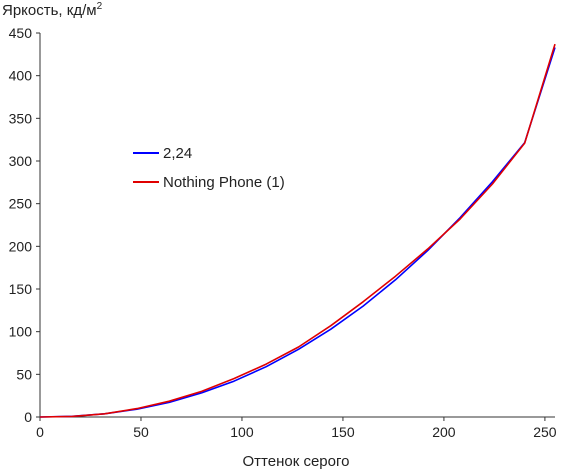 This screenshot has width=563, height=470. Describe the element at coordinates (141, 432) in the screenshot. I see `x-tick-label: 50` at that location.